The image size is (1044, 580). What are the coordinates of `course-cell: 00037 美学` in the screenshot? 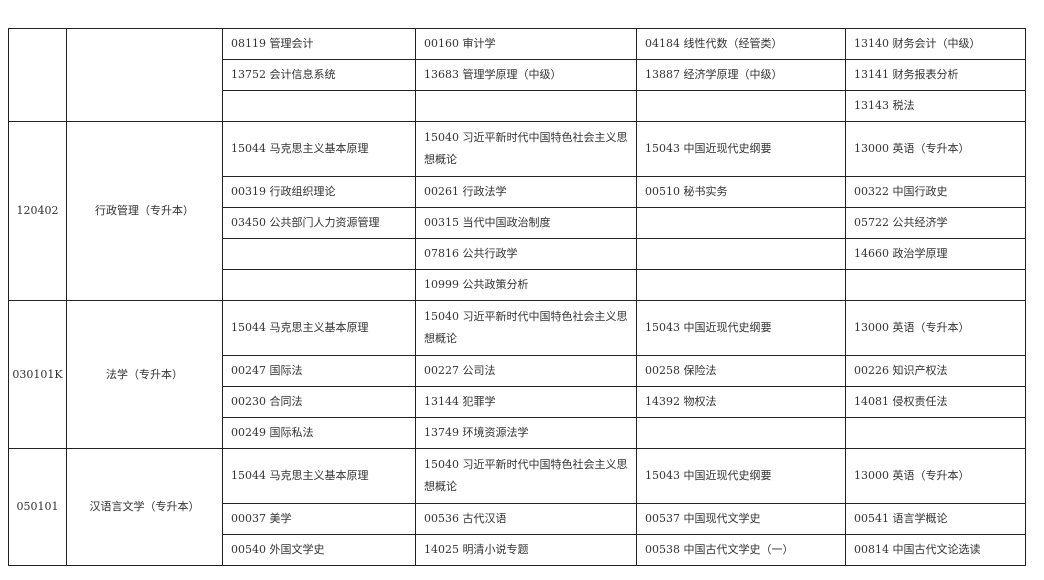 It's located at (319, 519).